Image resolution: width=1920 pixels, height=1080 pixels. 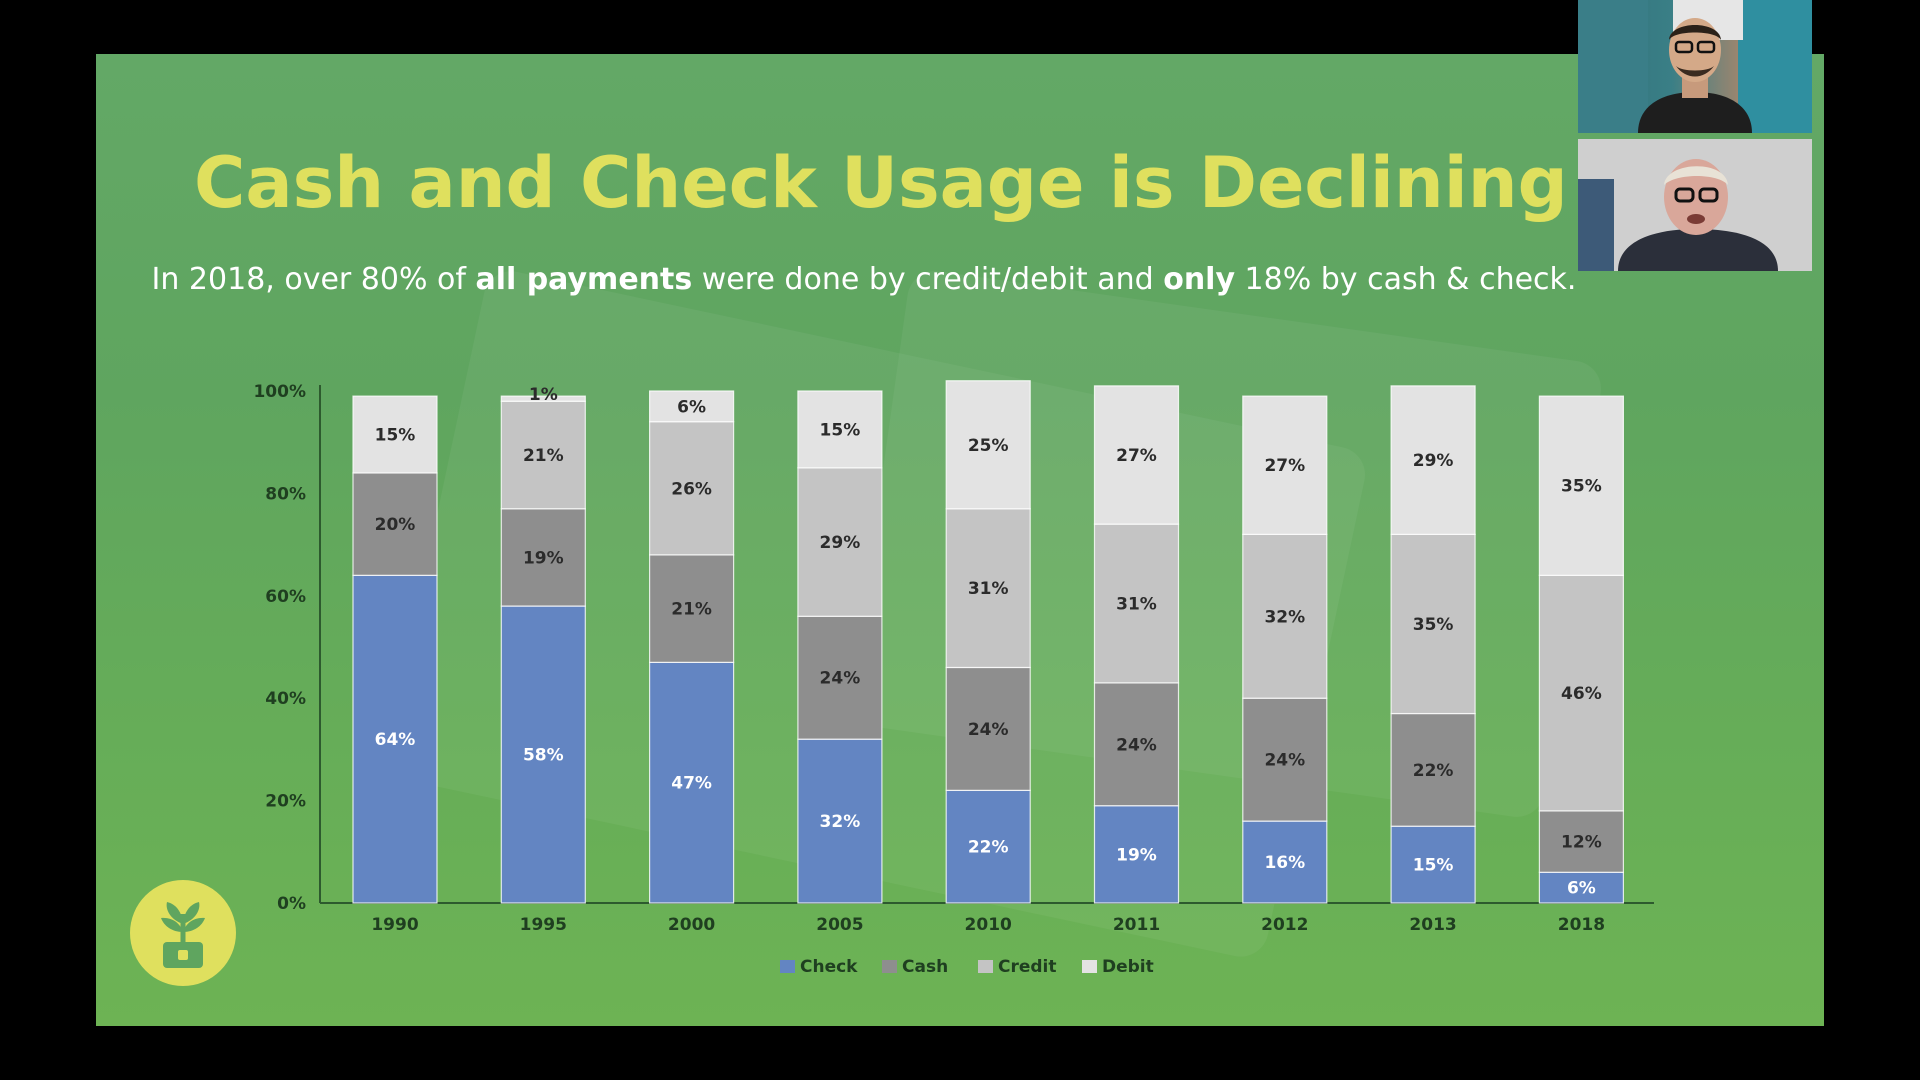 I want to click on legend-label-credit: Credit, so click(x=1027, y=967).